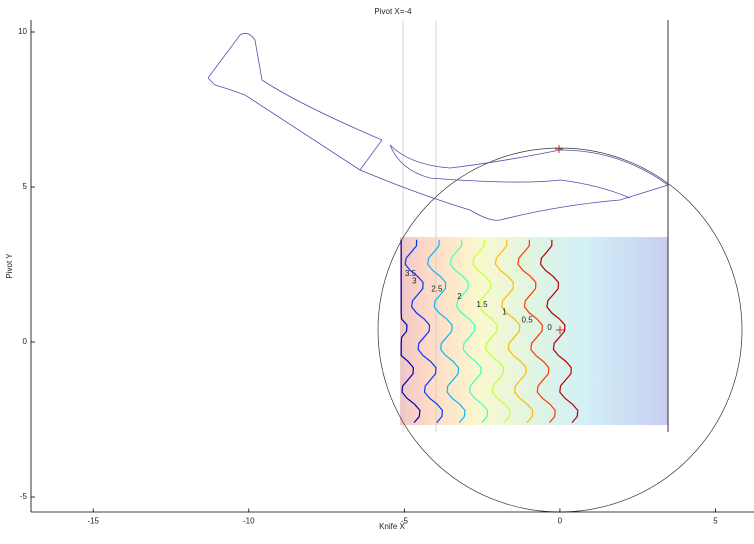  I want to click on chart-title: Pivot X=-4, so click(393, 11).